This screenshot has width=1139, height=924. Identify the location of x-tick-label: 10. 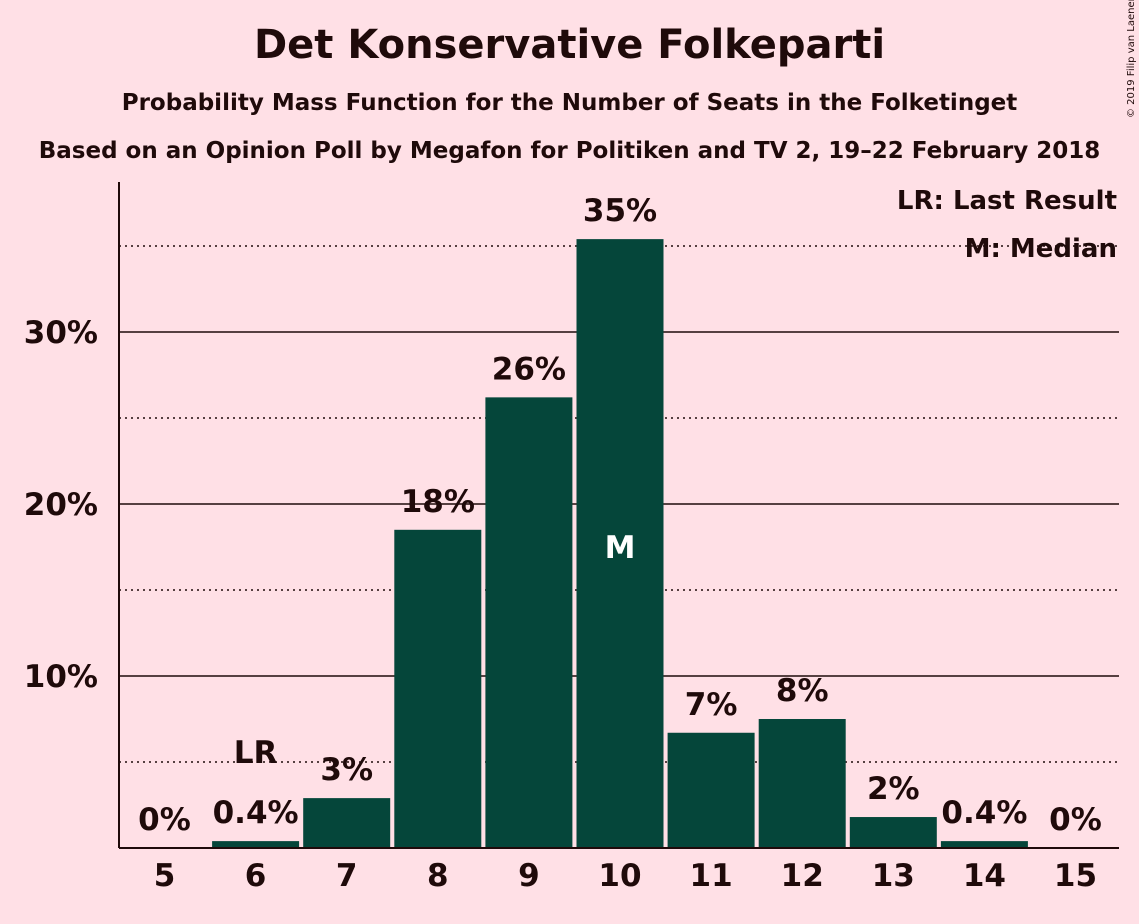
(619, 876).